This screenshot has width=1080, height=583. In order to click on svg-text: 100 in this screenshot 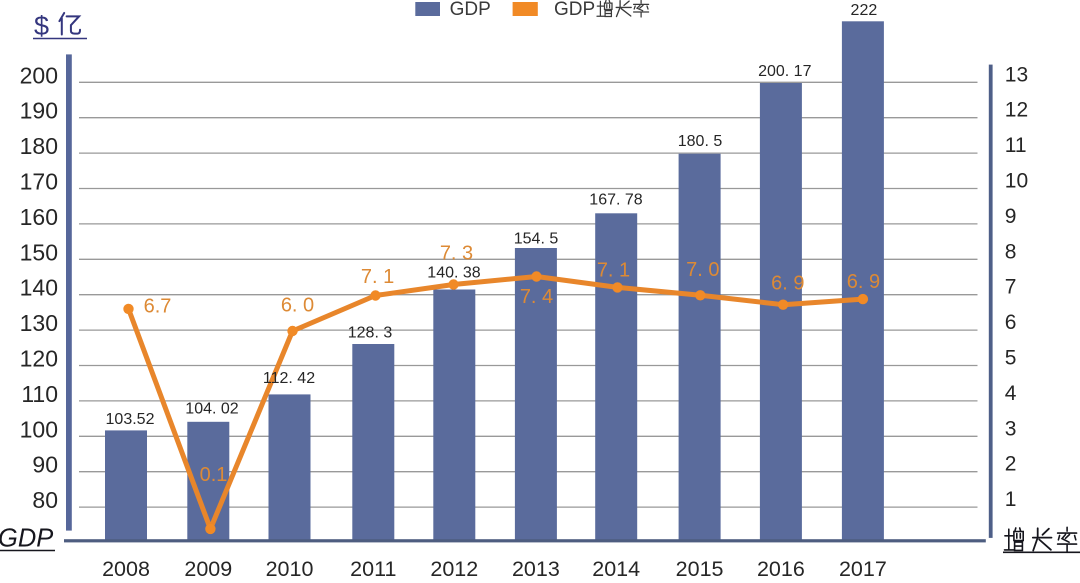, I will do `click(39, 429)`.